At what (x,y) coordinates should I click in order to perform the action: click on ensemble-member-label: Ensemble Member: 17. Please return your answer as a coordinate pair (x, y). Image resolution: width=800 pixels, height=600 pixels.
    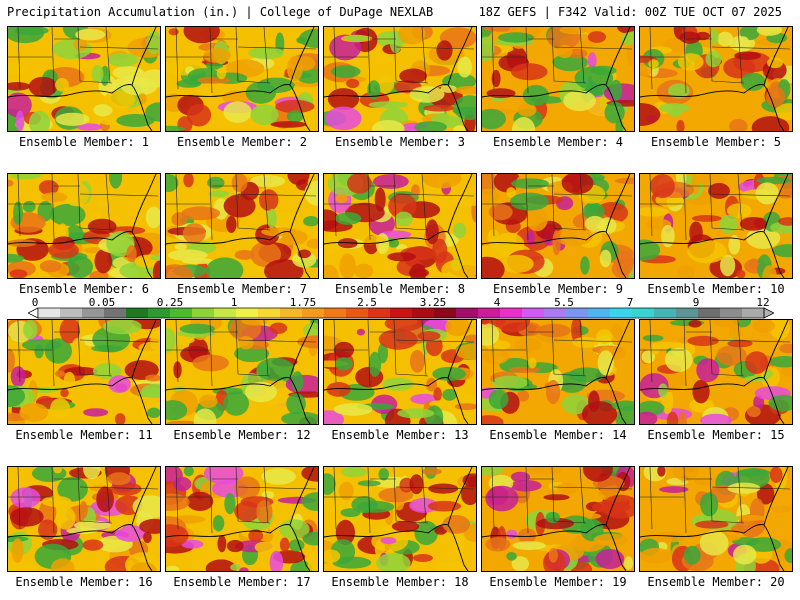
    Looking at the image, I should click on (242, 582).